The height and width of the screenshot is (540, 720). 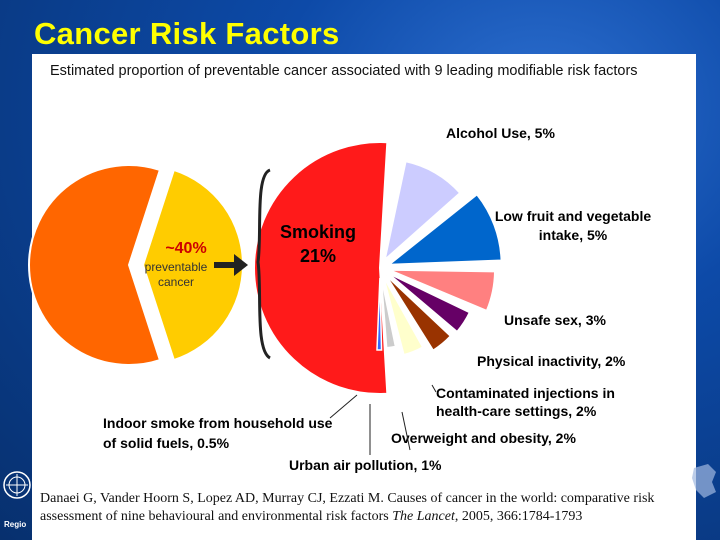 What do you see at coordinates (15, 524) in the screenshot?
I see `region-label: Regio` at bounding box center [15, 524].